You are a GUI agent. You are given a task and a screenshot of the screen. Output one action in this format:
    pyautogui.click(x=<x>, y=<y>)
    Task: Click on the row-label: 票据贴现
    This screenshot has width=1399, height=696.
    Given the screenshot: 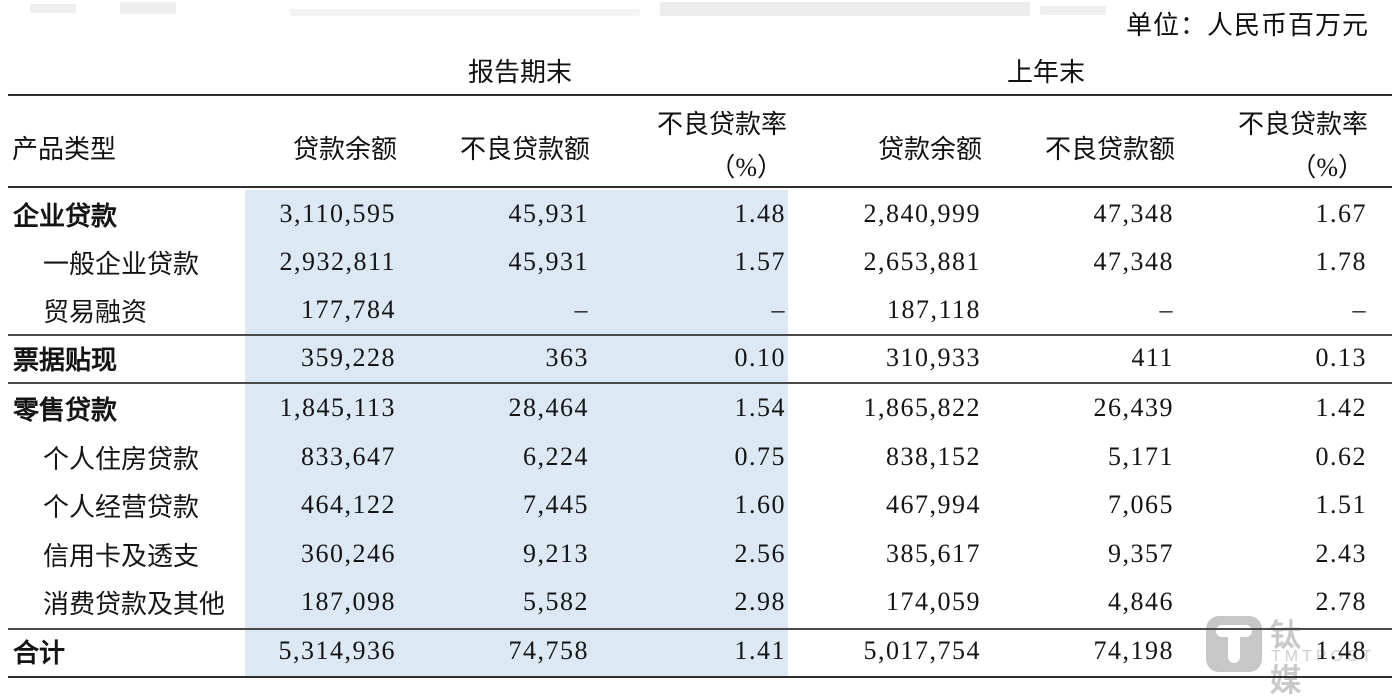 What is the action you would take?
    pyautogui.click(x=65, y=360)
    